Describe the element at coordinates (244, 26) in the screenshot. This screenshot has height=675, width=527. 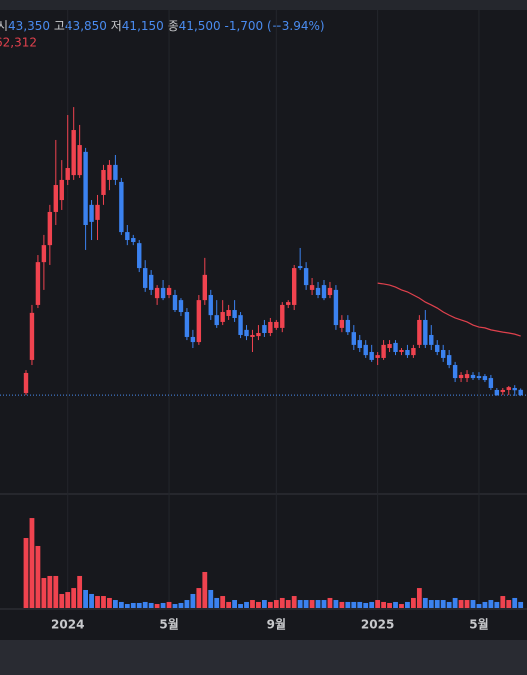
I see `change: -1,700` at that location.